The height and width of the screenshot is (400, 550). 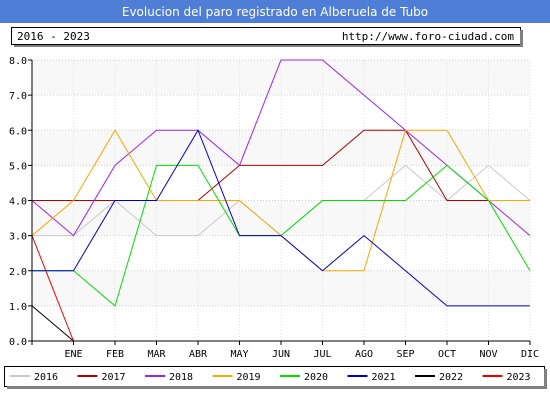 What do you see at coordinates (18, 272) in the screenshot?
I see `y-tick-label: 2.0` at bounding box center [18, 272].